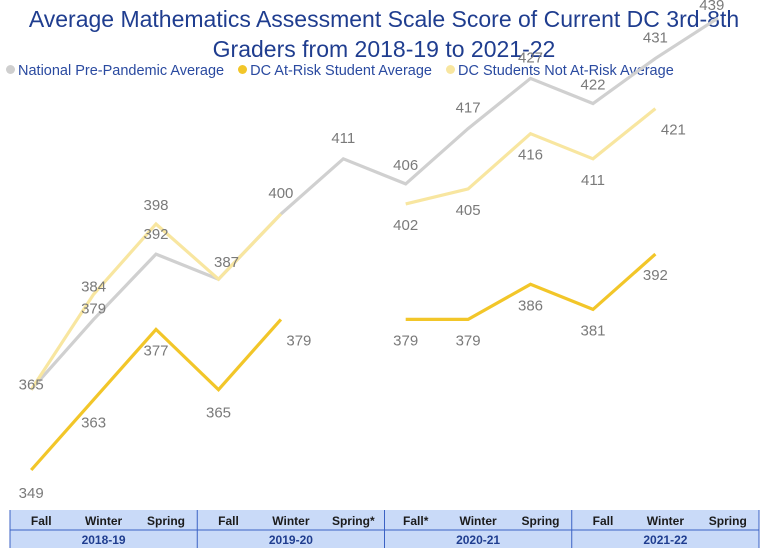  I want to click on data-label-national-4: 400, so click(280, 193).